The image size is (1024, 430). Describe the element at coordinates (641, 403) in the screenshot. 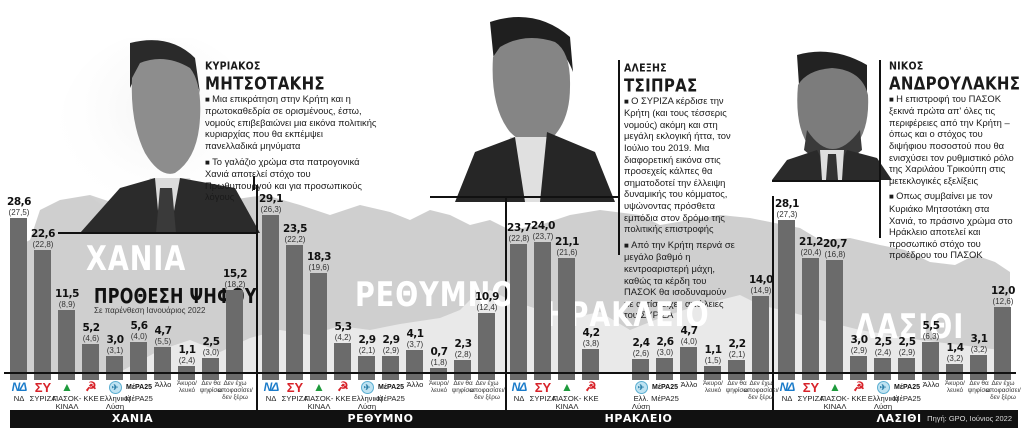

I see `legend-party-label: Ελλ. Λύση` at that location.